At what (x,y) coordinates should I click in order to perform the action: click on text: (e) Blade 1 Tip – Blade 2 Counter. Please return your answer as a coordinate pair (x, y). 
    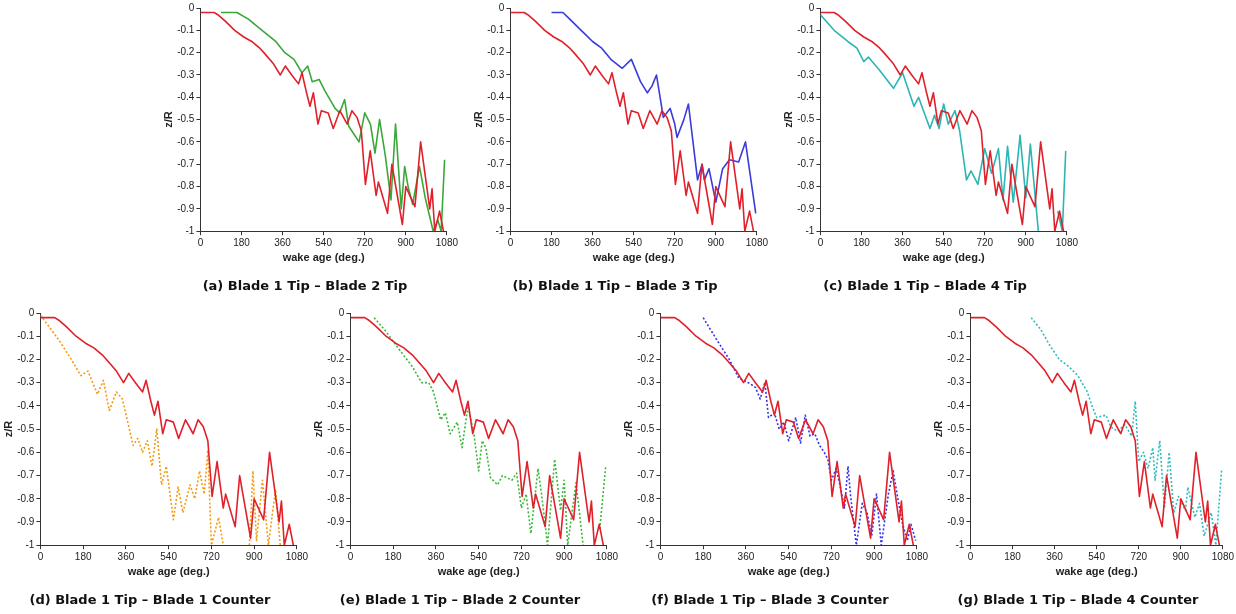
    Looking at the image, I should click on (460, 599).